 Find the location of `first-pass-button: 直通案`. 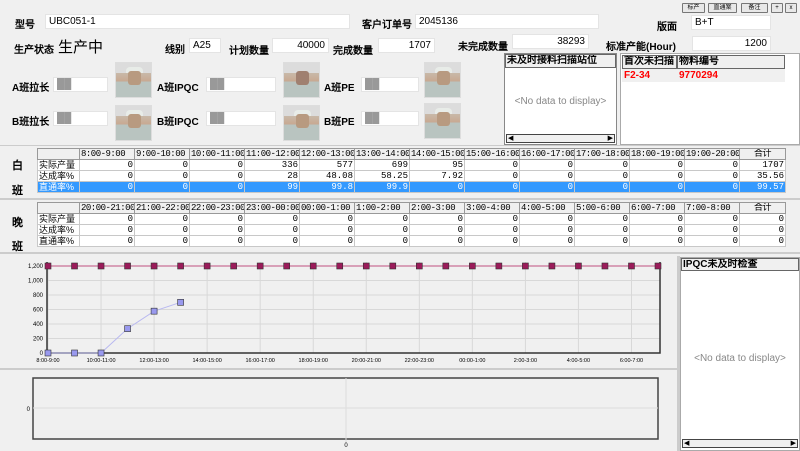

first-pass-button: 直通案 is located at coordinates (722, 8).